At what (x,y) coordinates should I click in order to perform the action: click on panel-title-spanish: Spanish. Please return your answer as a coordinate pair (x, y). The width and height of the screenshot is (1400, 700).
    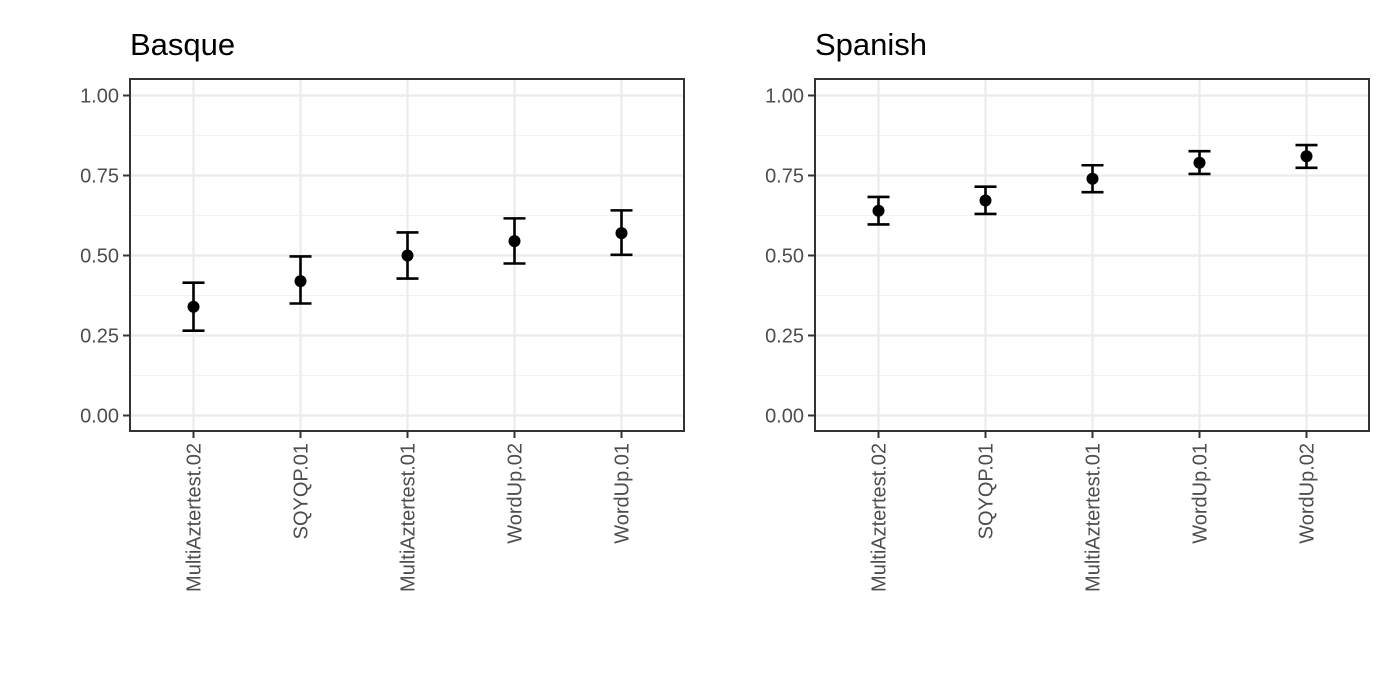
    Looking at the image, I should click on (871, 44).